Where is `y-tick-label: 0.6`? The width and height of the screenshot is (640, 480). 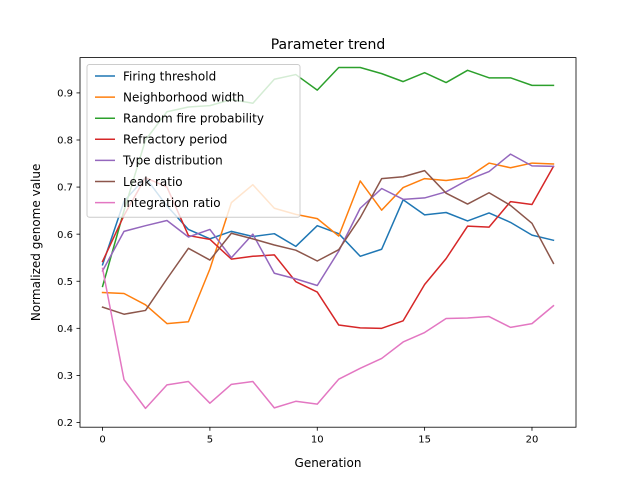 y-tick-label: 0.6 is located at coordinates (65, 235).